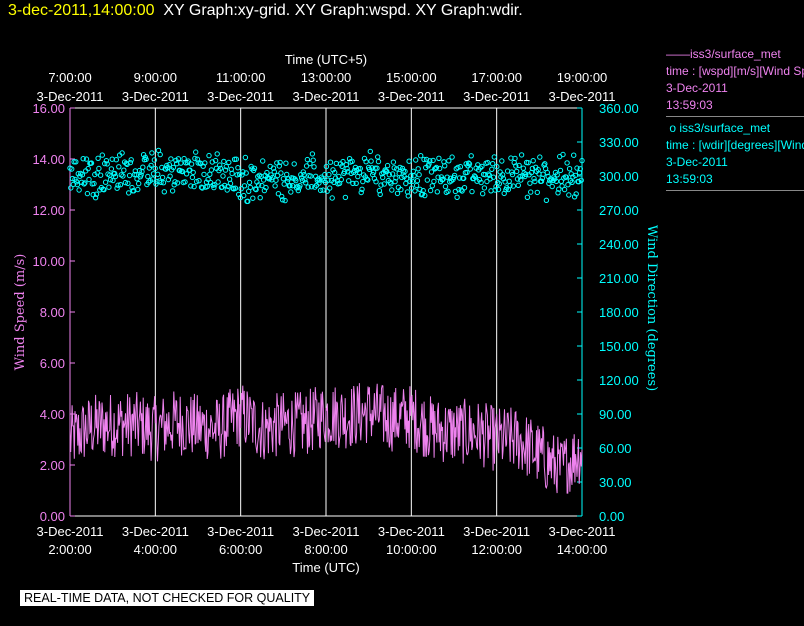  Describe the element at coordinates (619, 210) in the screenshot. I see `right-tick-label: 270.00` at that location.